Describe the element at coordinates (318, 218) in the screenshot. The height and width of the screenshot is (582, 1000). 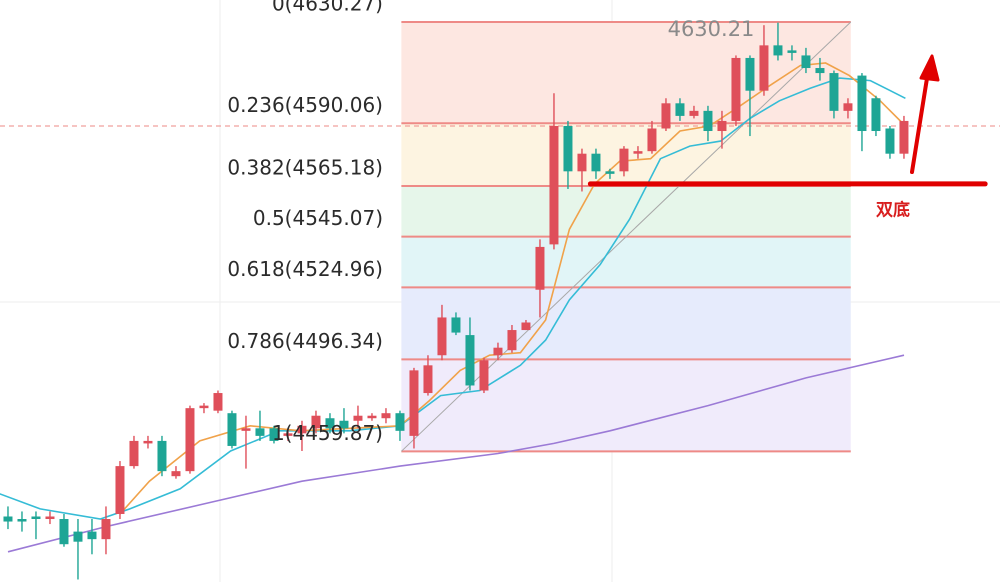
I see `fib-label: 0.5(4545.07)` at that location.